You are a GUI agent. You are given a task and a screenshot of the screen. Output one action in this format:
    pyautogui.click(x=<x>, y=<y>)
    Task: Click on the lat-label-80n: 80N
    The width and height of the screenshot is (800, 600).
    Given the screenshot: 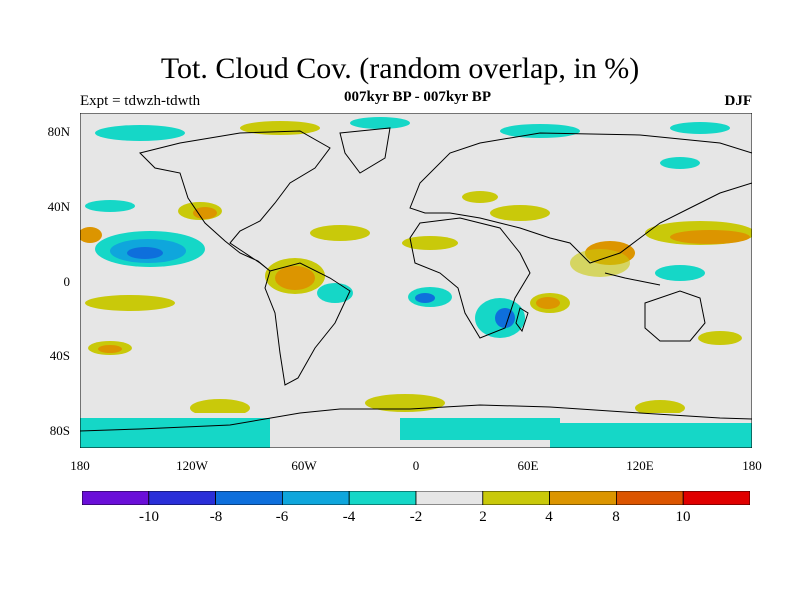 What is the action you would take?
    pyautogui.click(x=58, y=131)
    